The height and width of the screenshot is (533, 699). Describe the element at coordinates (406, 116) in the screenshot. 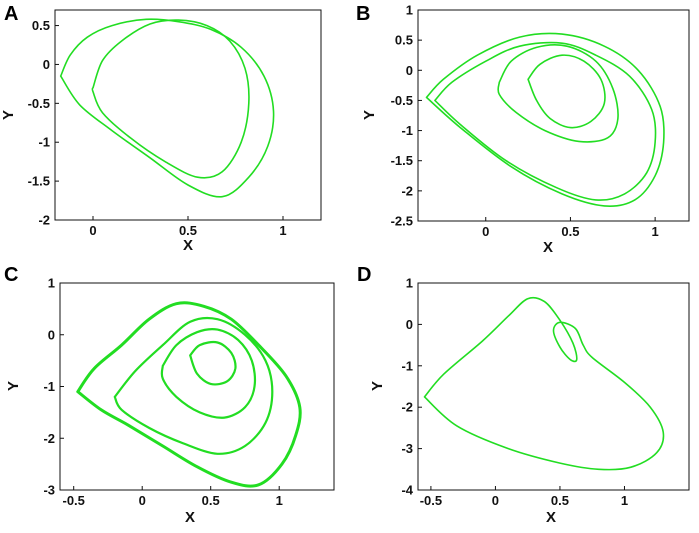

I see `y-ticks-b: 1 0.5 0 -0.5 -1 -1.5 -2 -2.5` at that location.